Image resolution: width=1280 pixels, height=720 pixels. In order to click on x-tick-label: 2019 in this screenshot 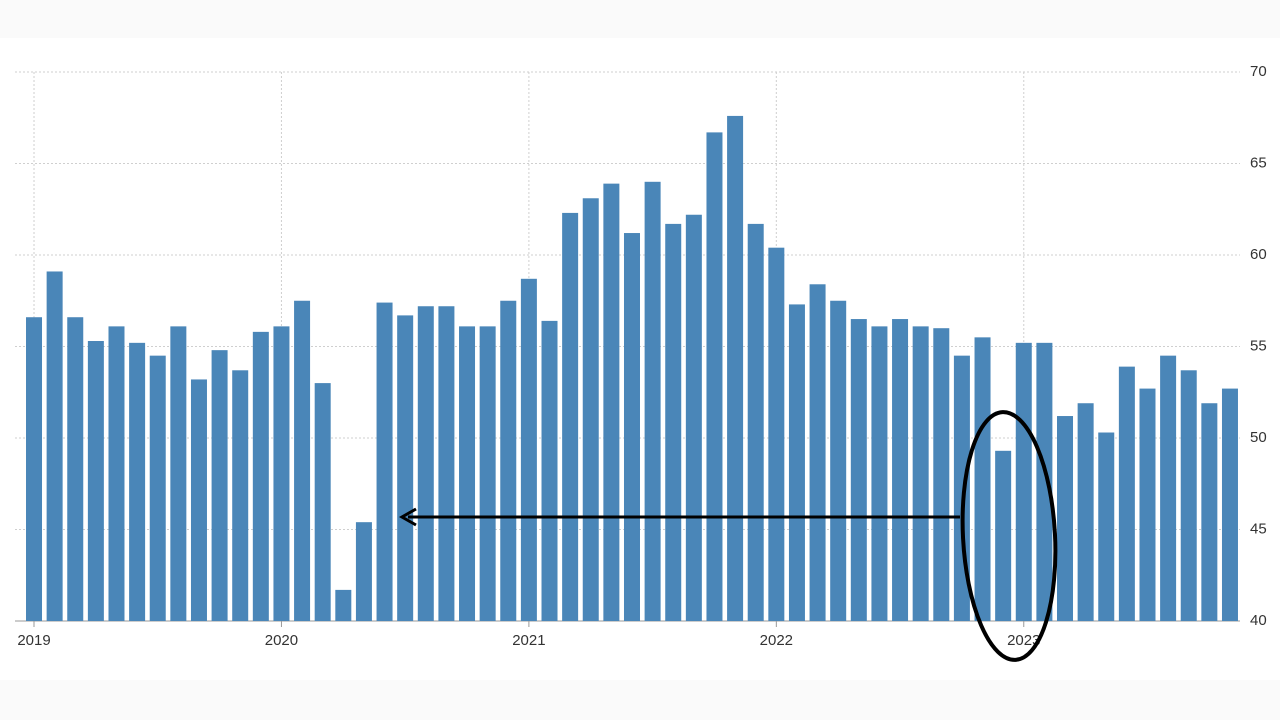, I will do `click(33, 640)`.